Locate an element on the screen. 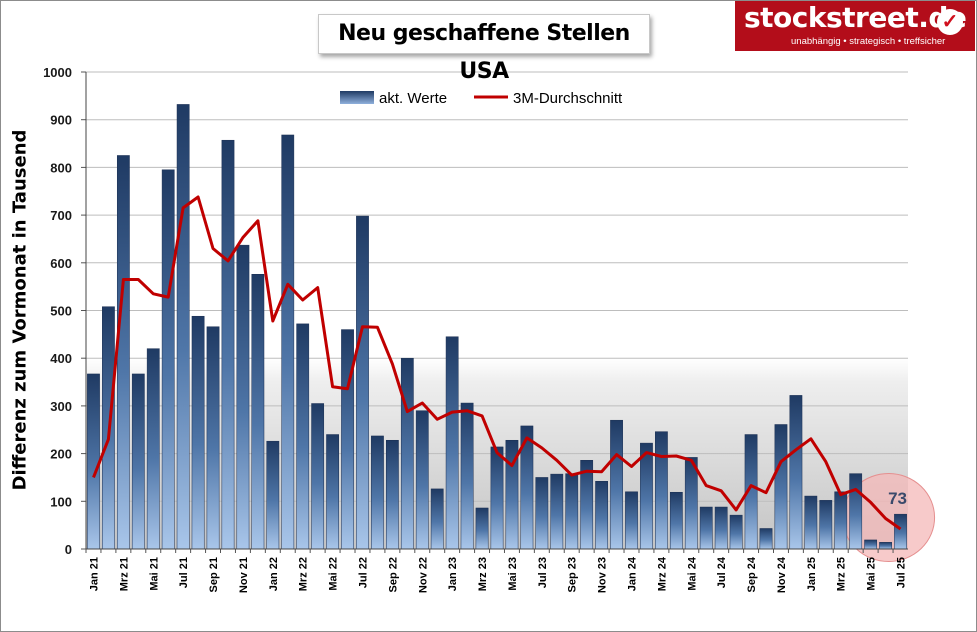 This screenshot has height=632, width=977. x-tick-label: Mrz 22 is located at coordinates (304, 574).